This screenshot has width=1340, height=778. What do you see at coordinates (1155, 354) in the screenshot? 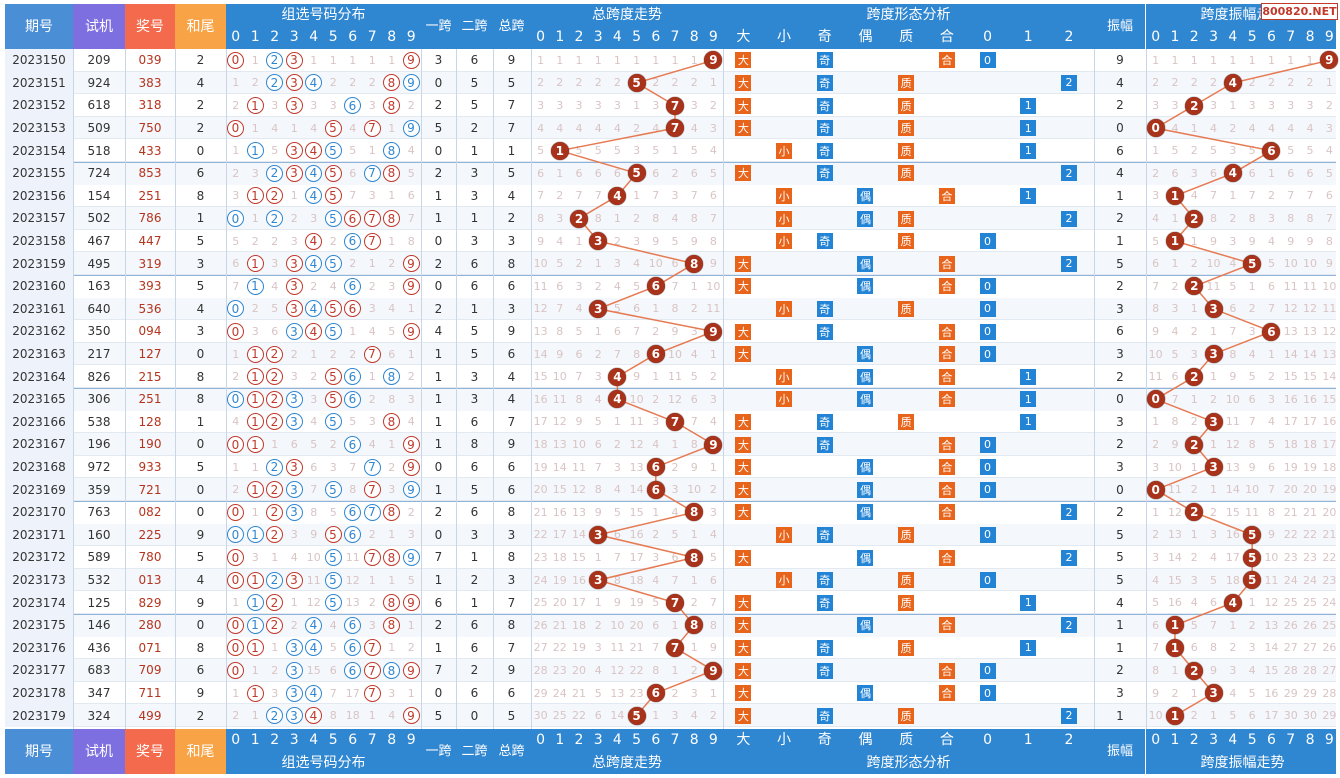
I see `amp-miss: 10` at bounding box center [1155, 354].